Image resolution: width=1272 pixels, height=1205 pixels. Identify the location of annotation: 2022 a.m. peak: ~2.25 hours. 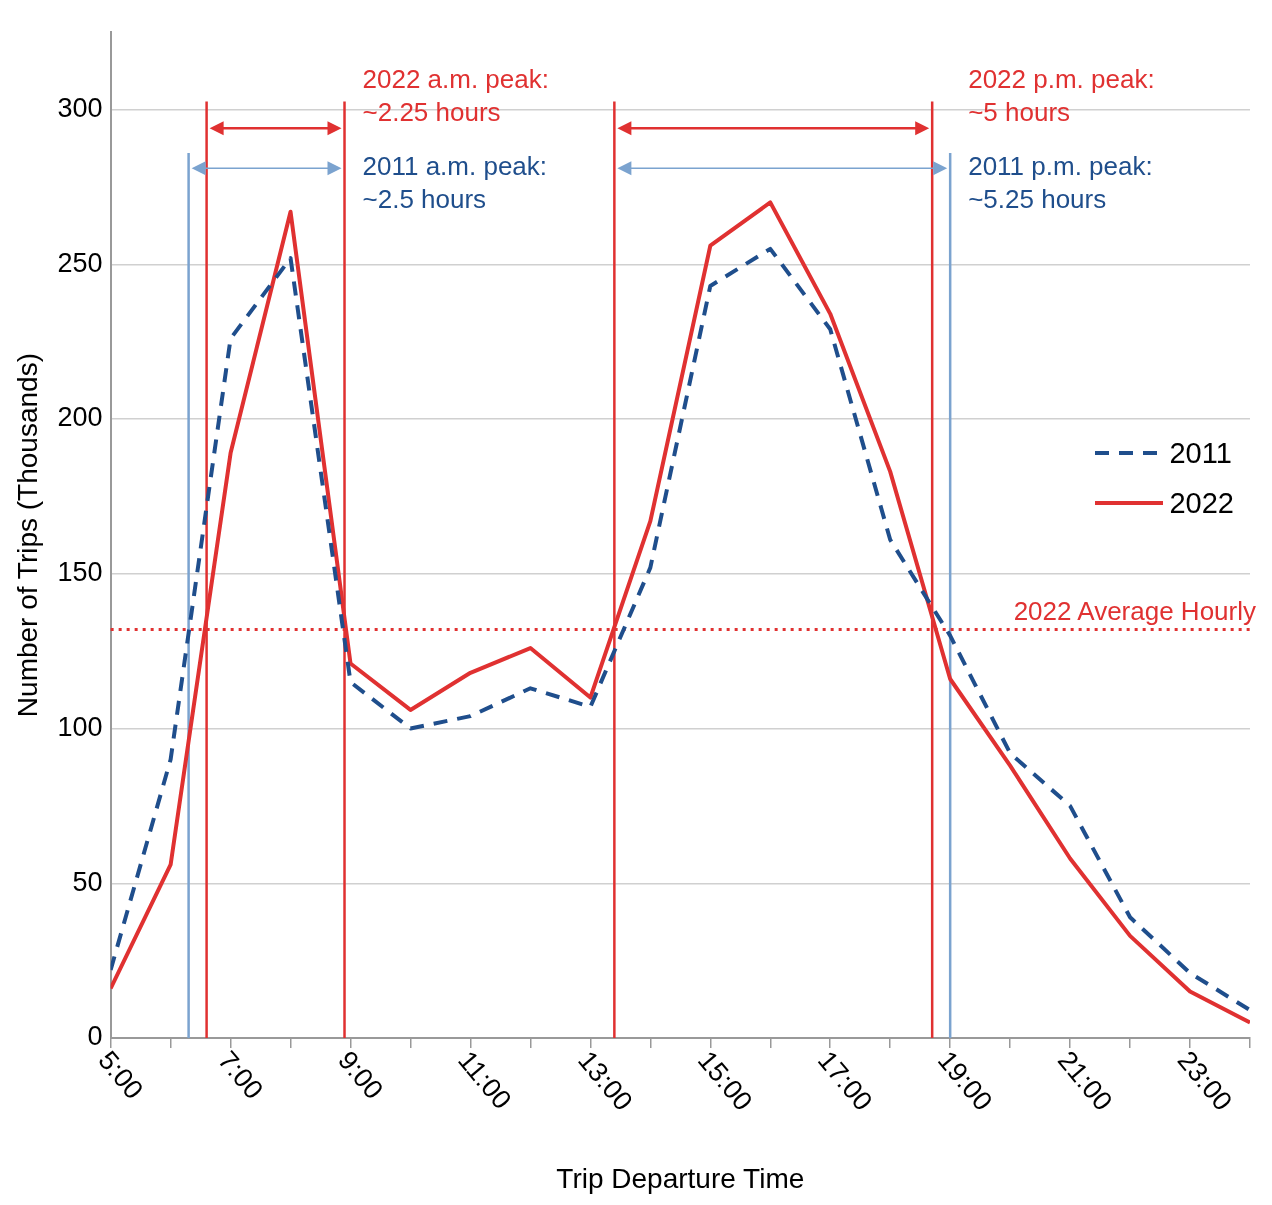
(455, 96).